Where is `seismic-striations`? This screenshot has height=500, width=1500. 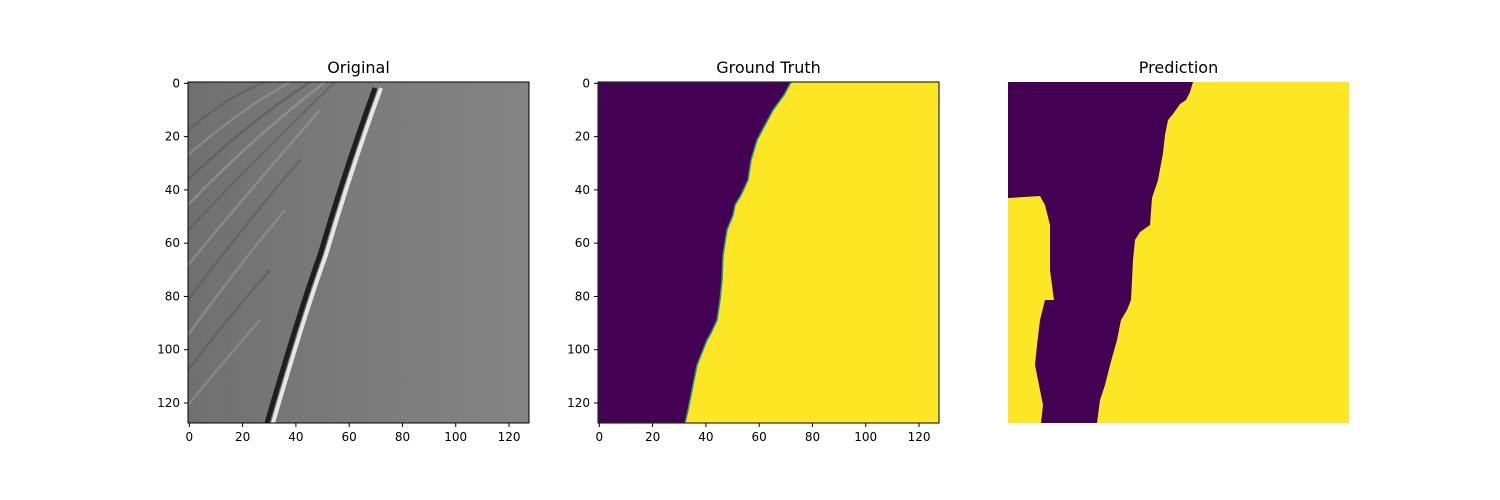 seismic-striations is located at coordinates (262, 244).